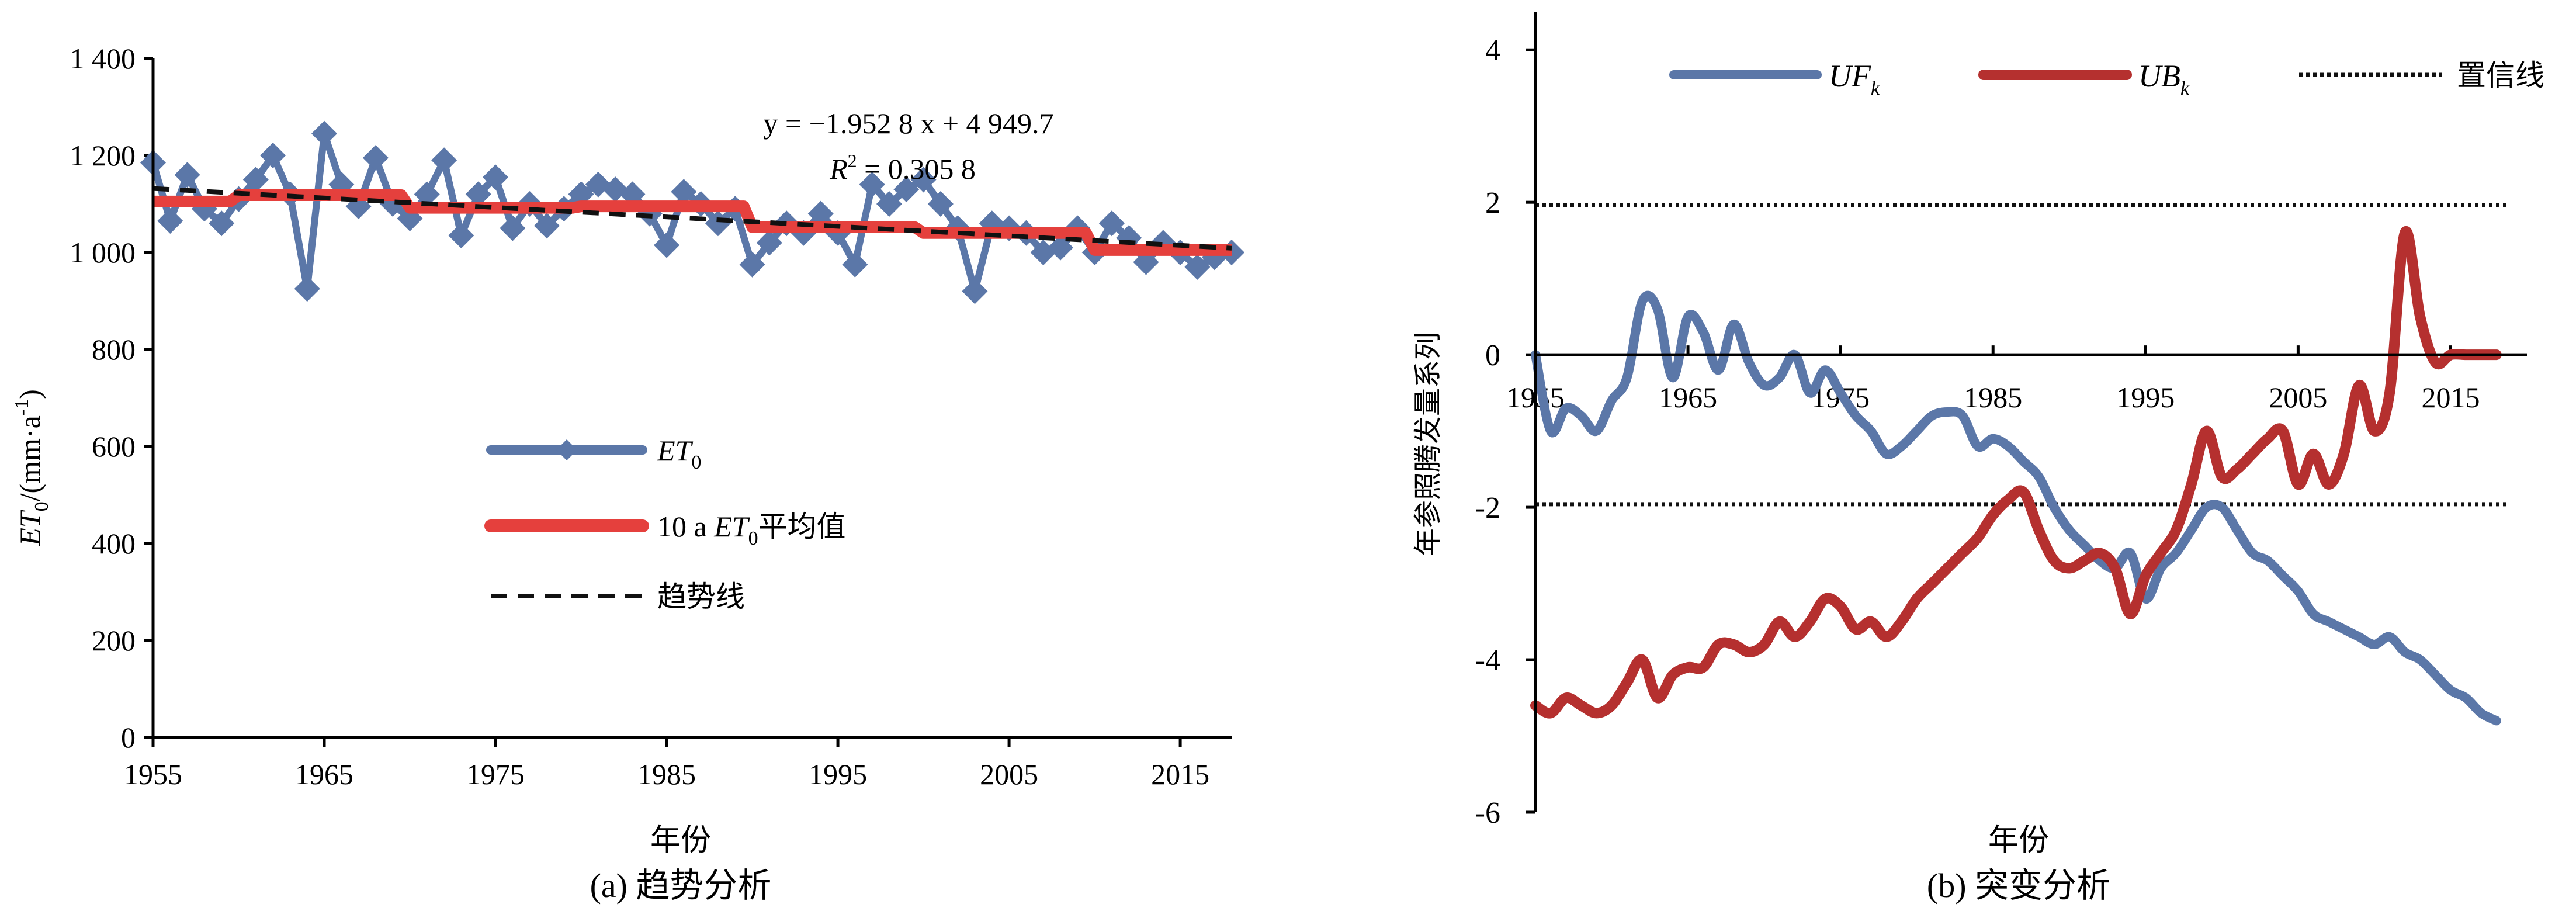 The image size is (2576, 918). What do you see at coordinates (908, 124) in the screenshot?
I see `panel-a-equation: y = −1.952 8 x + 4 949.7` at bounding box center [908, 124].